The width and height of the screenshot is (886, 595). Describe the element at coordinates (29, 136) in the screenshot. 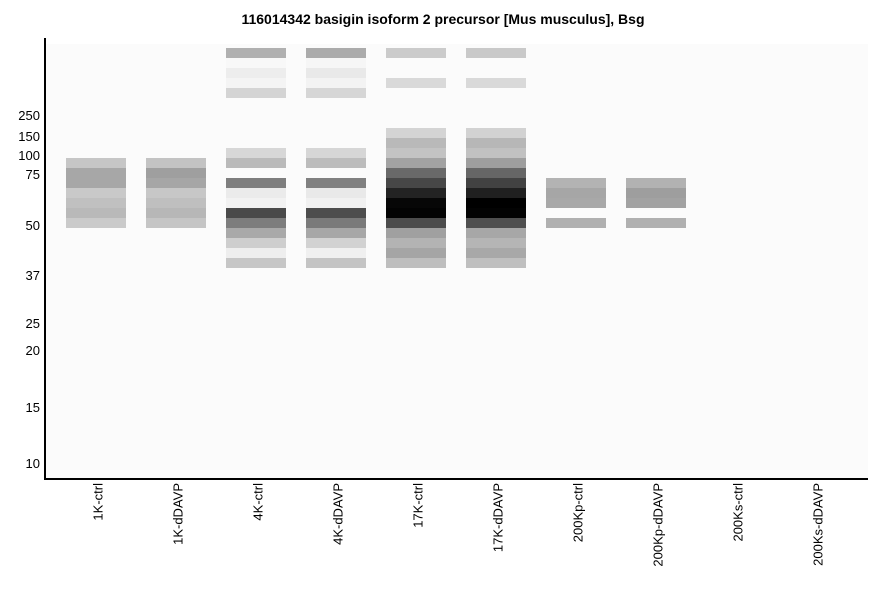

I see `y-tick-label: 150` at that location.